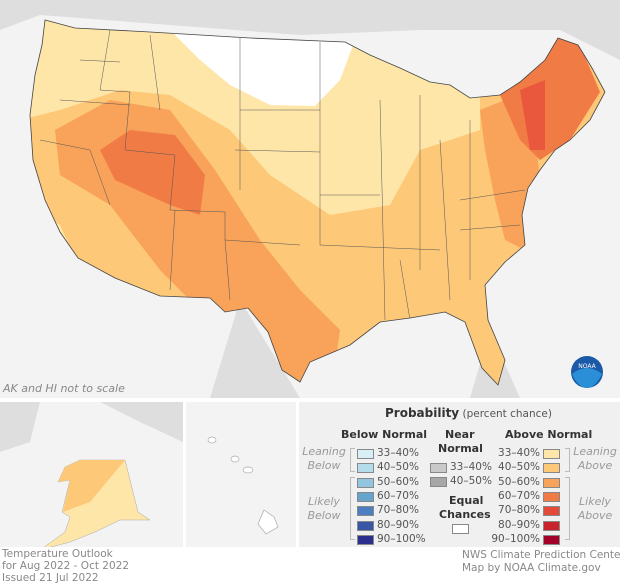  What do you see at coordinates (422, 413) in the screenshot?
I see `legend-title: Probability` at bounding box center [422, 413].